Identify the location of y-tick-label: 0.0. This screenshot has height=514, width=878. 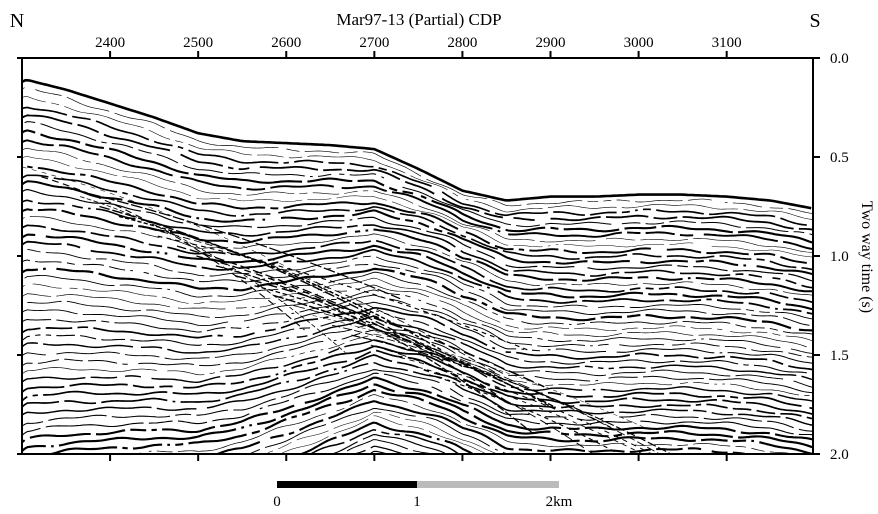
(839, 59).